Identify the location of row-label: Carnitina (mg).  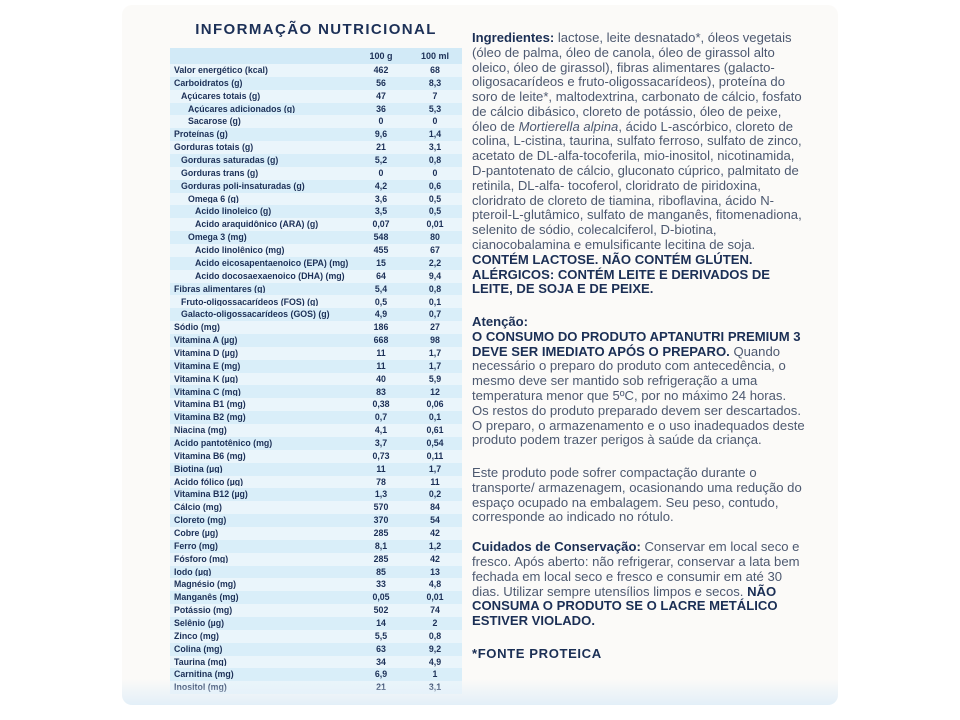
(204, 675).